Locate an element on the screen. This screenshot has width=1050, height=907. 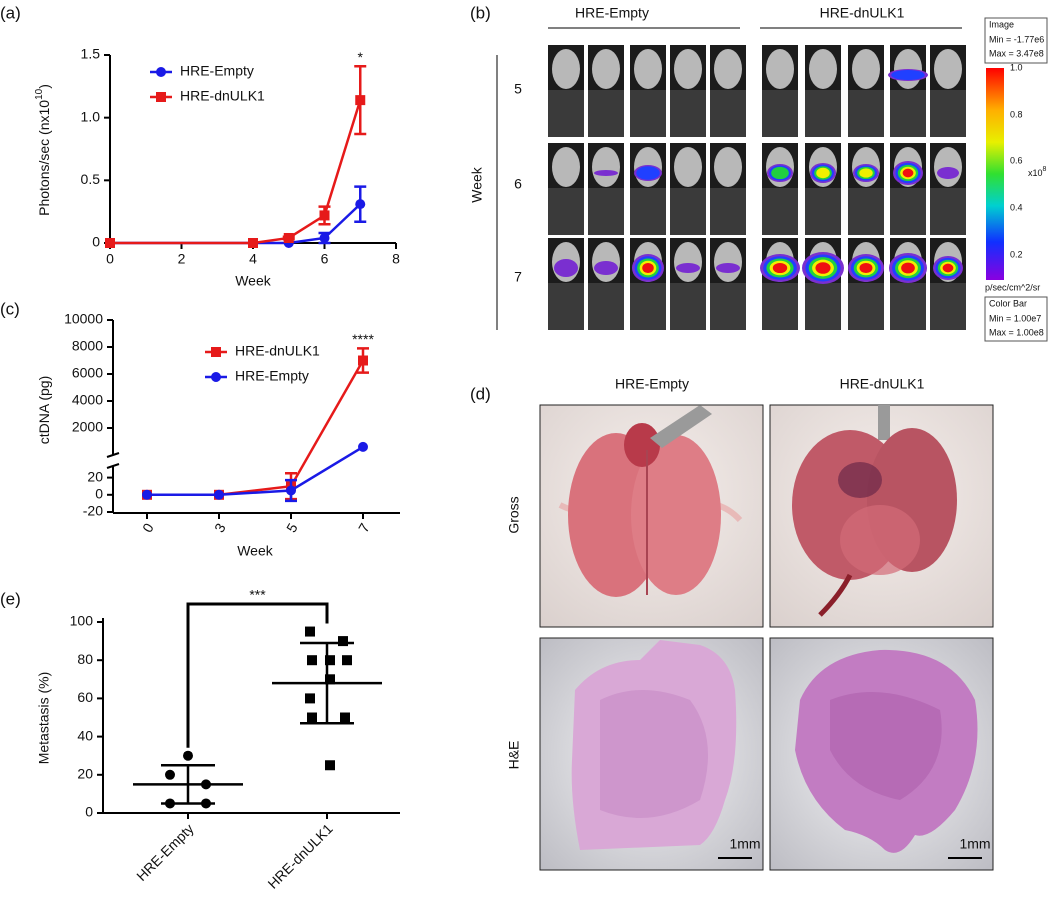
group-label: HRE-dnULK1 is located at coordinates (882, 384).